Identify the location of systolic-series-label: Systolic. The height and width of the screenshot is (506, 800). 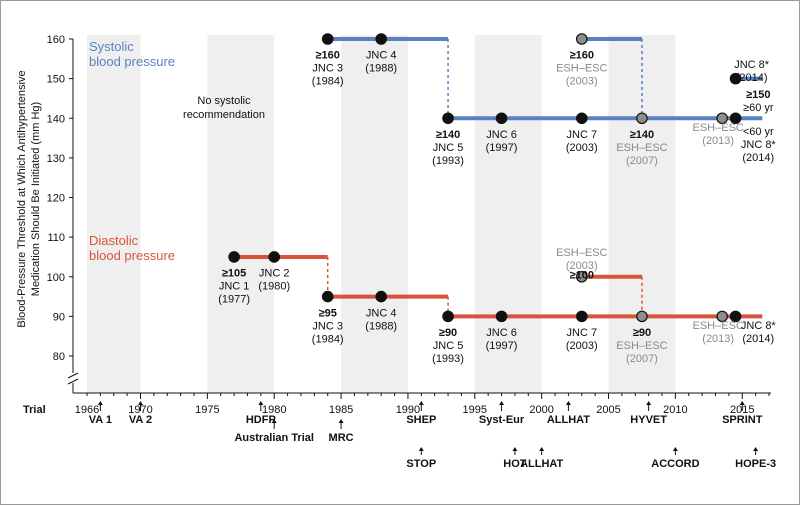
(111, 46).